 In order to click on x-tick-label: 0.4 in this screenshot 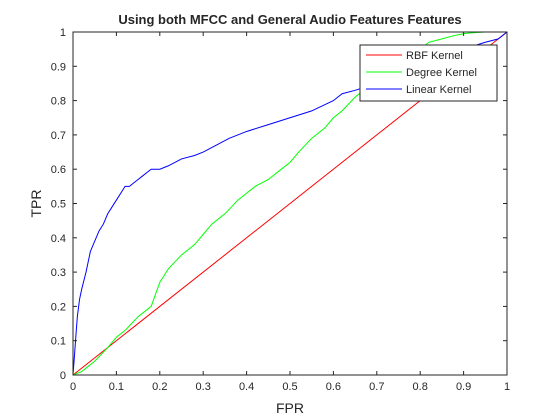, I will do `click(246, 387)`.